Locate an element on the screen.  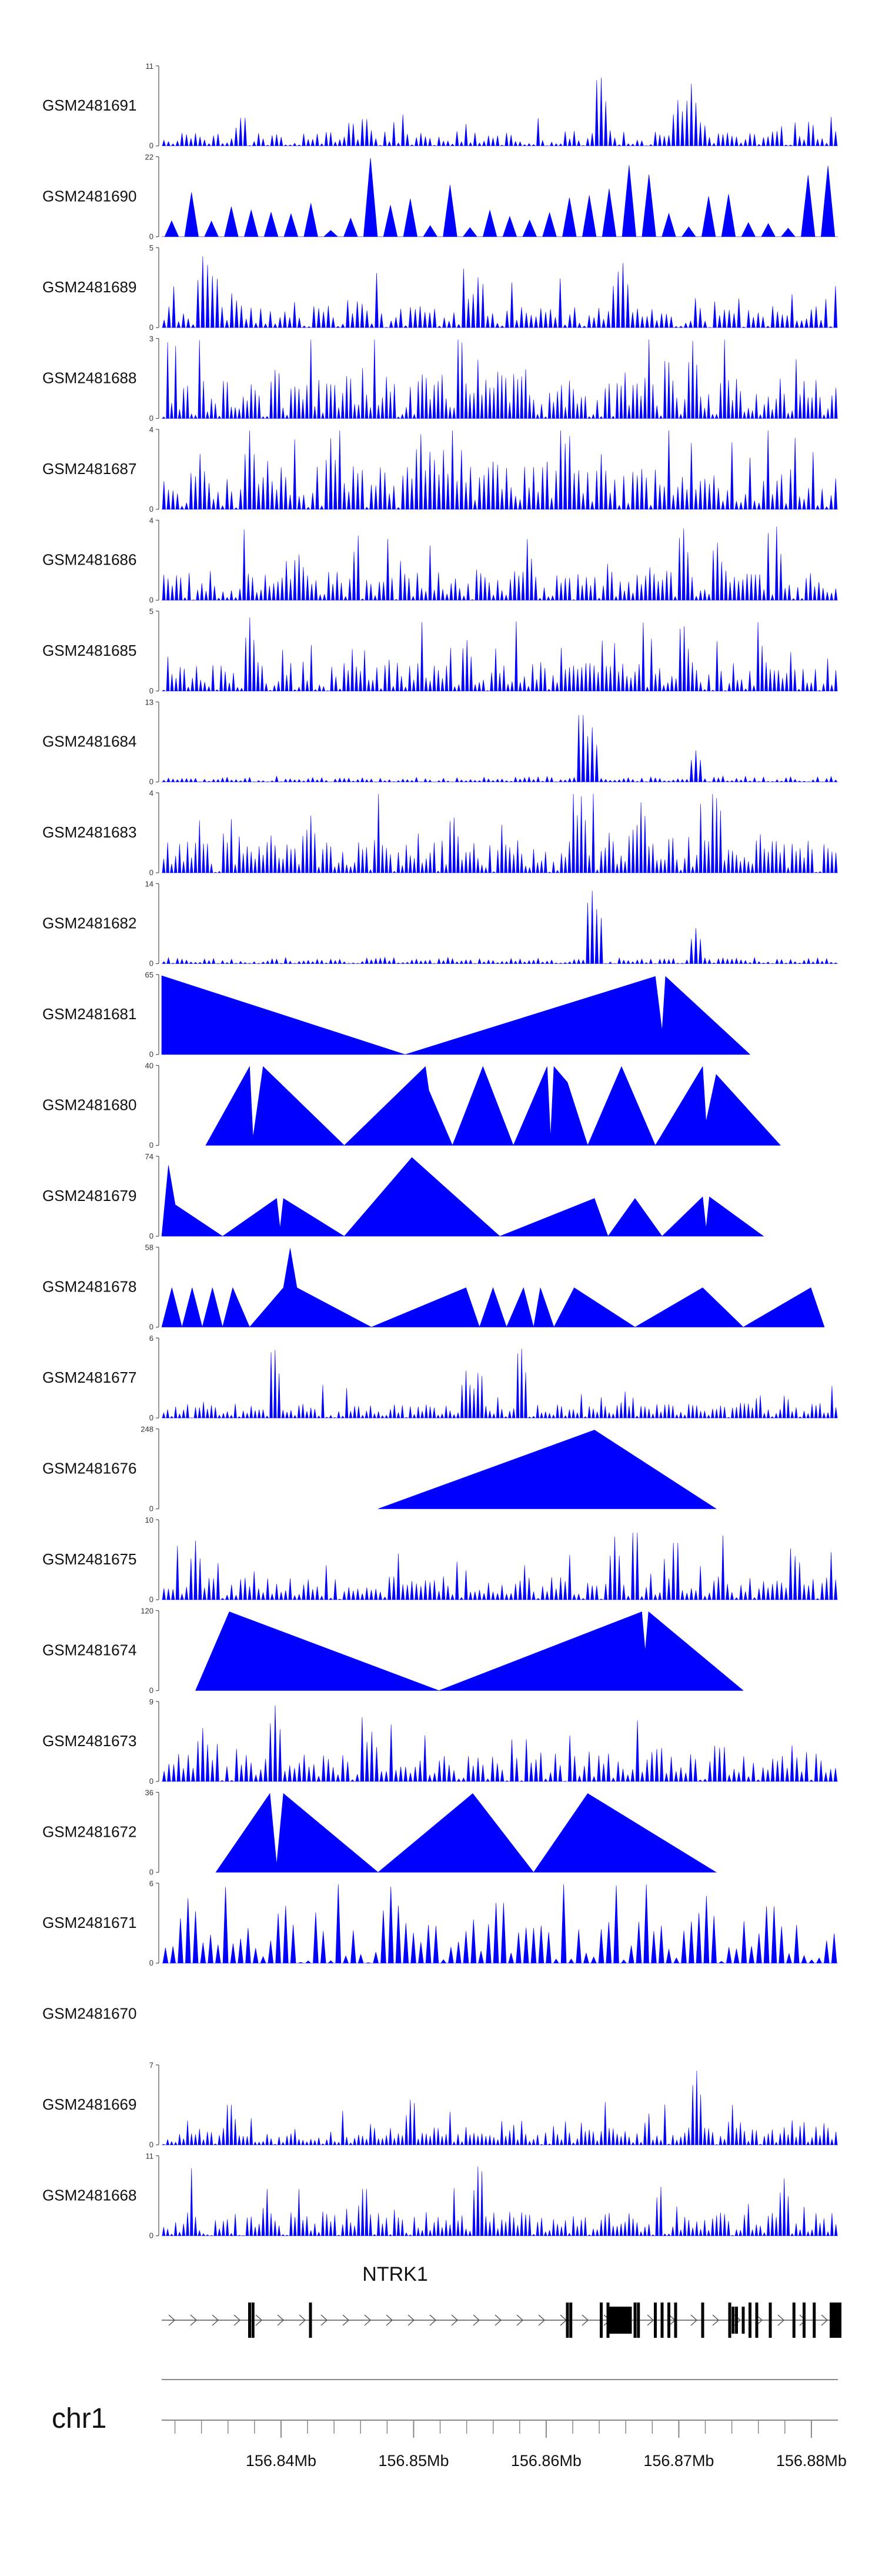
track-GSM2481670: GSM2481670 is located at coordinates (89, 2014).